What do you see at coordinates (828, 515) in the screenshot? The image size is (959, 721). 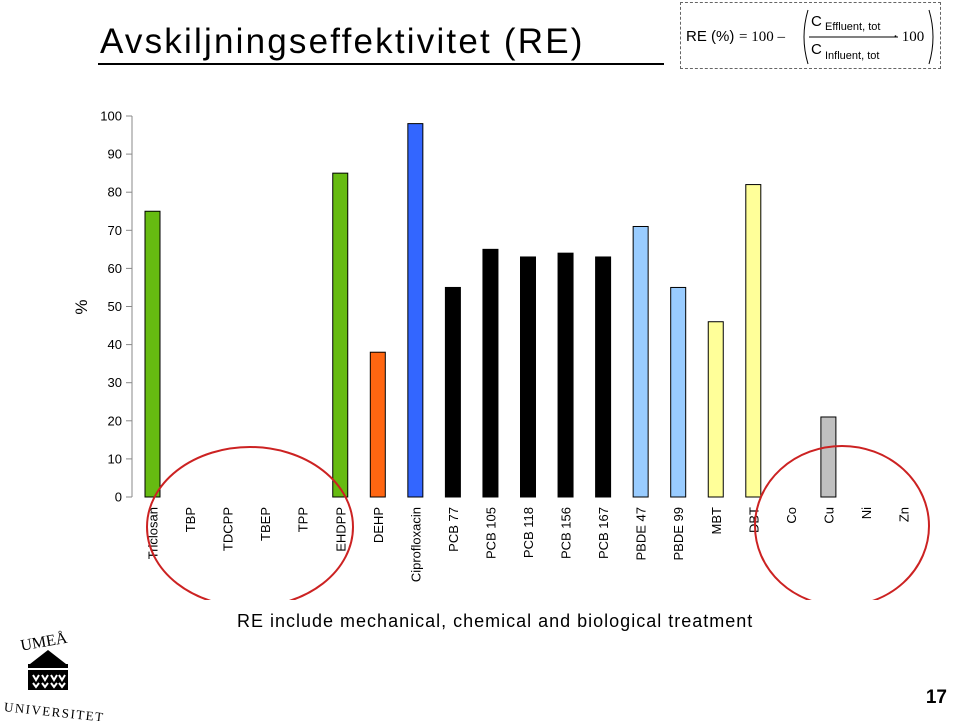 I see `x-tick-label-cu: Cu` at bounding box center [828, 515].